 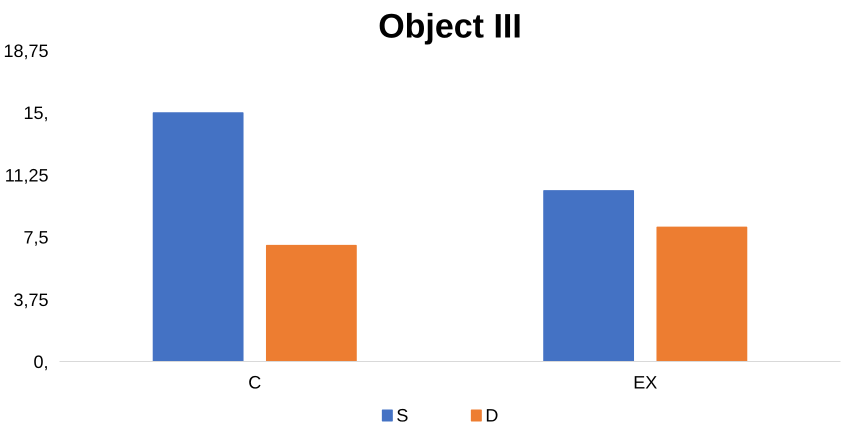 I want to click on chart-title: Object III, so click(x=450, y=27).